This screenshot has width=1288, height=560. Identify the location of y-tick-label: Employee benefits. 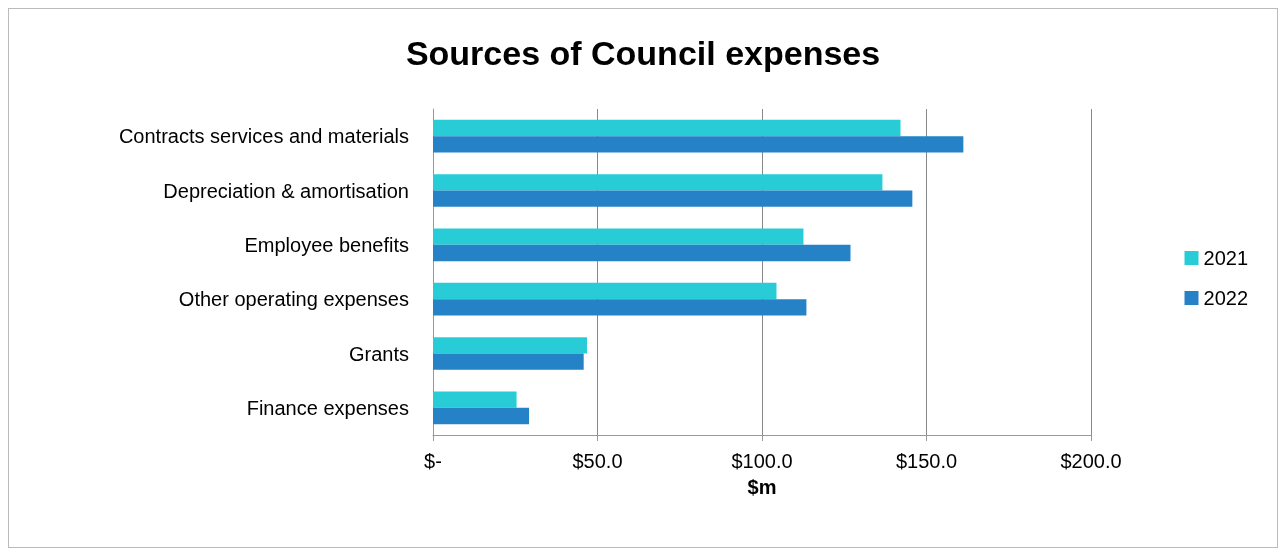
(326, 244).